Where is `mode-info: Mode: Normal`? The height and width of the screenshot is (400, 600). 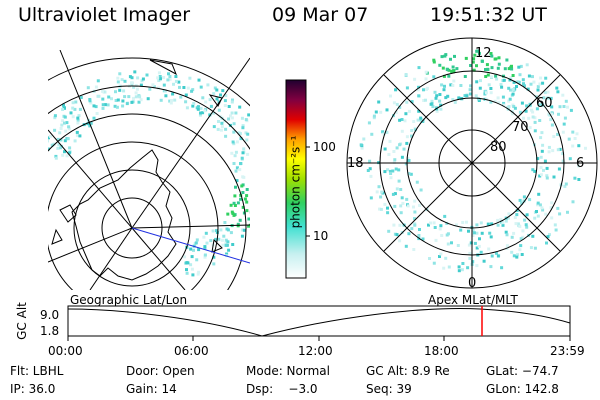 mode-info: Mode: Normal is located at coordinates (288, 371).